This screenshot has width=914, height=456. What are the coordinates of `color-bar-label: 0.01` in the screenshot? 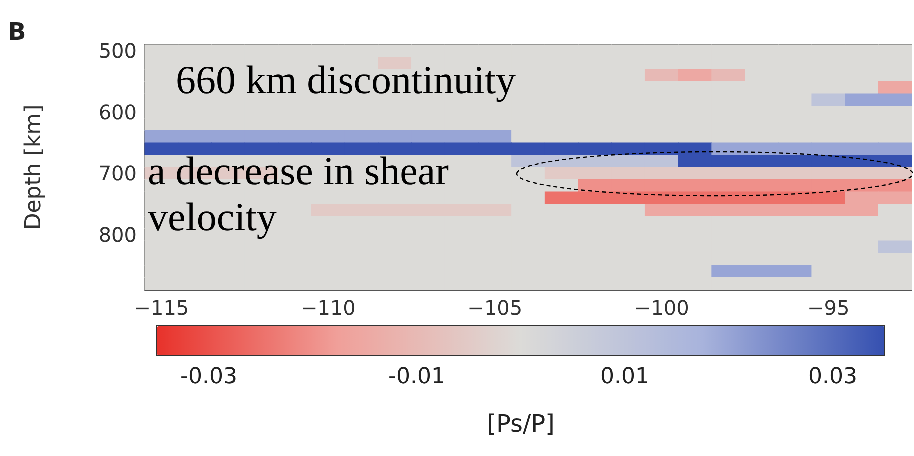 It's located at (625, 377).